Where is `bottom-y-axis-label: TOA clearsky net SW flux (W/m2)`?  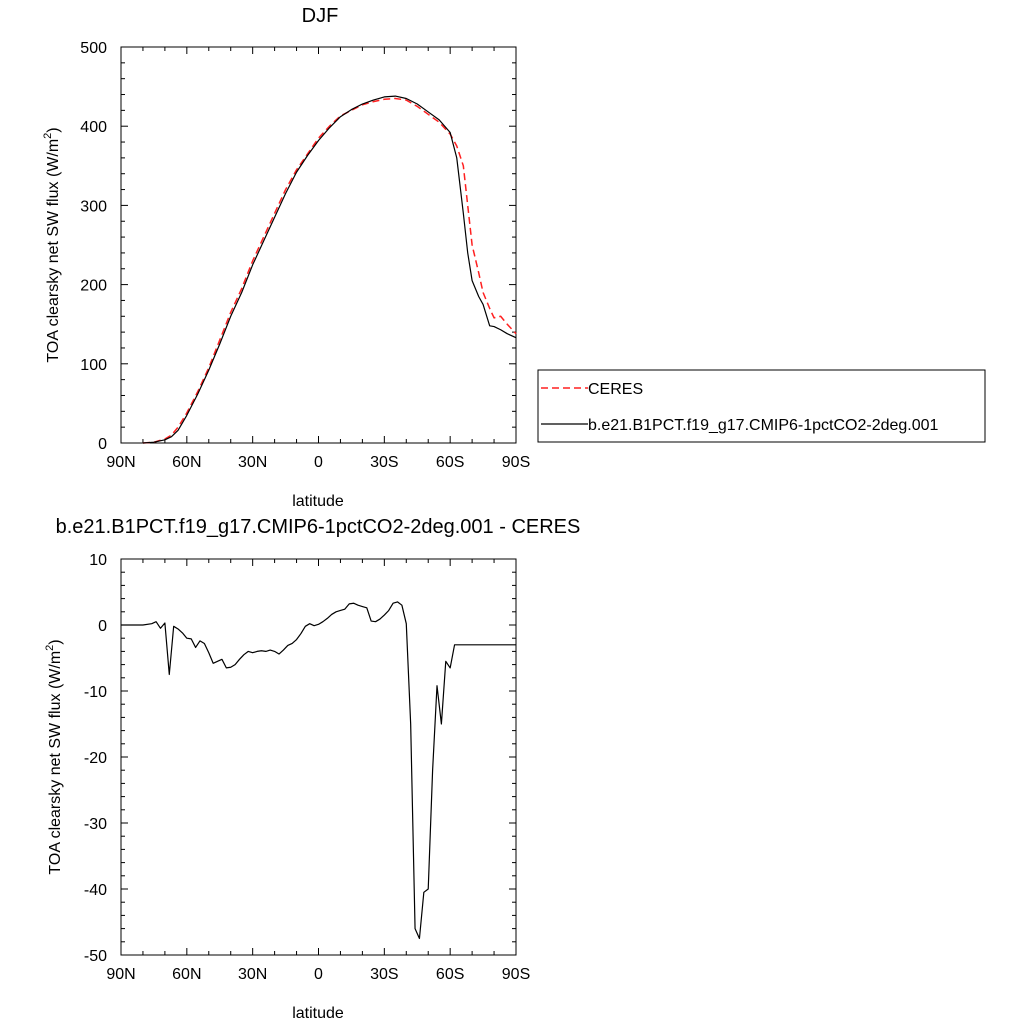
bottom-y-axis-label: TOA clearsky net SW flux (W/m2) is located at coordinates (54, 756).